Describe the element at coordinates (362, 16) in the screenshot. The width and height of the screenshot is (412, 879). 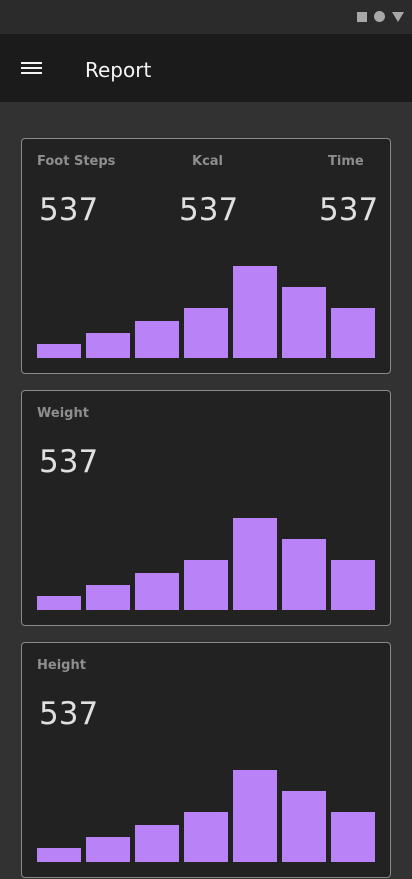
I see `stop-square-icon` at that location.